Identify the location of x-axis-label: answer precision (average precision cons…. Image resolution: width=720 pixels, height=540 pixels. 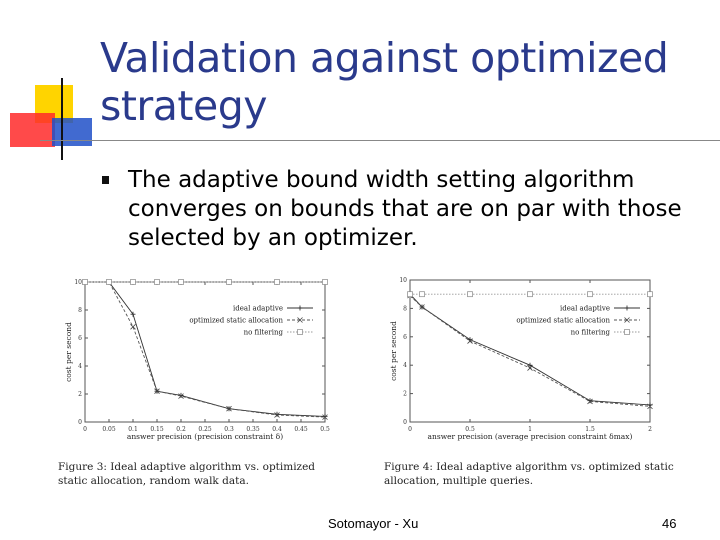
(530, 436).